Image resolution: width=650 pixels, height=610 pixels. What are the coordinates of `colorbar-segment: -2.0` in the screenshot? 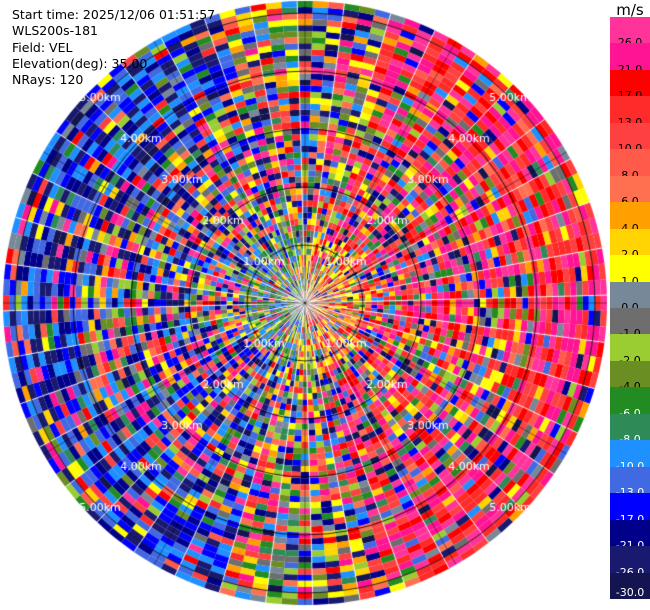 It's located at (630, 350).